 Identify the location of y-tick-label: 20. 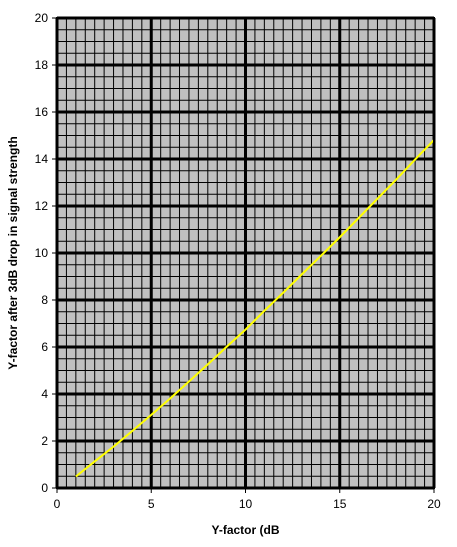
(42, 18).